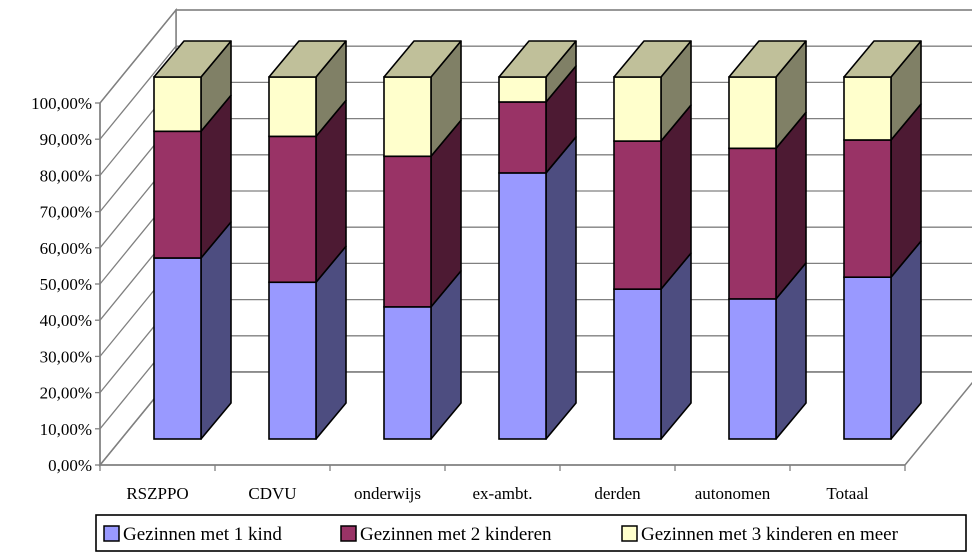 The height and width of the screenshot is (554, 972). I want to click on legend-item: Gezinnen met 1 kind, so click(192, 534).